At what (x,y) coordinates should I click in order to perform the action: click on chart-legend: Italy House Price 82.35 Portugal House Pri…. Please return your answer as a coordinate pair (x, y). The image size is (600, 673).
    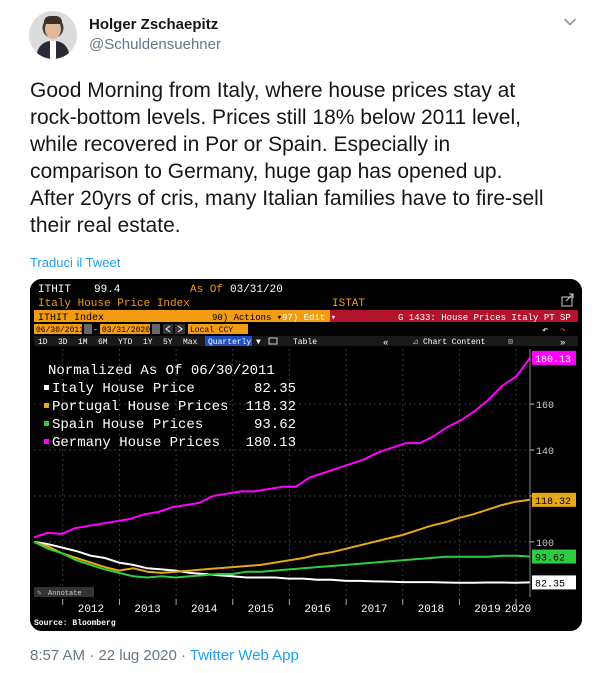
    Looking at the image, I should click on (170, 416).